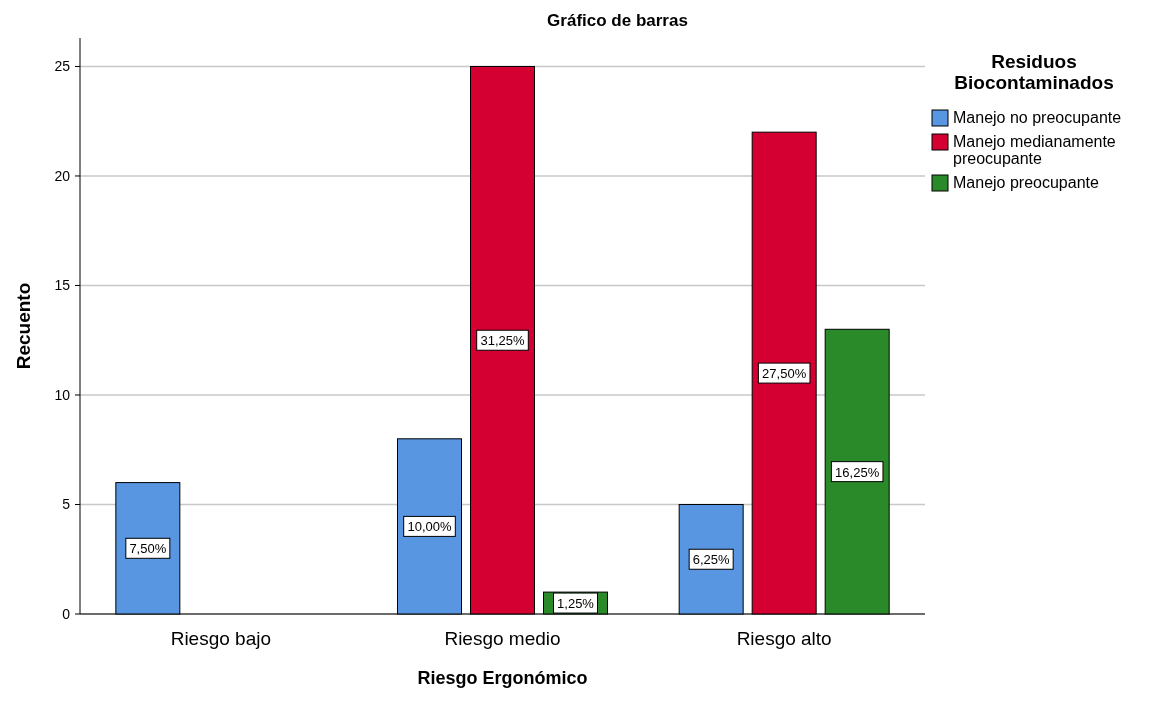 Image resolution: width=1152 pixels, height=708 pixels. Describe the element at coordinates (66, 504) in the screenshot. I see `y-tick-label: 5` at that location.